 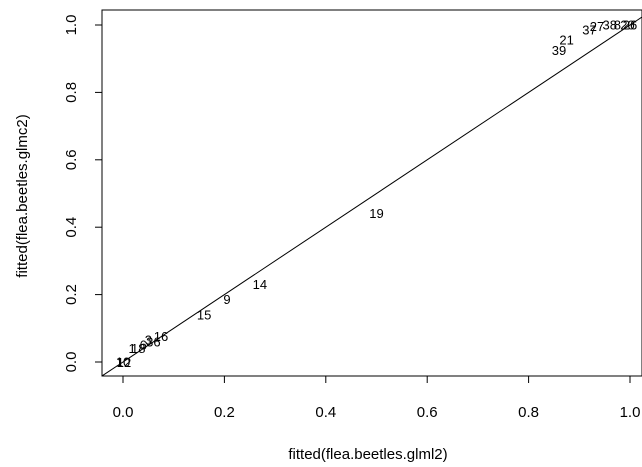 I want to click on y-tick-label: 0.6, so click(x=71, y=159).